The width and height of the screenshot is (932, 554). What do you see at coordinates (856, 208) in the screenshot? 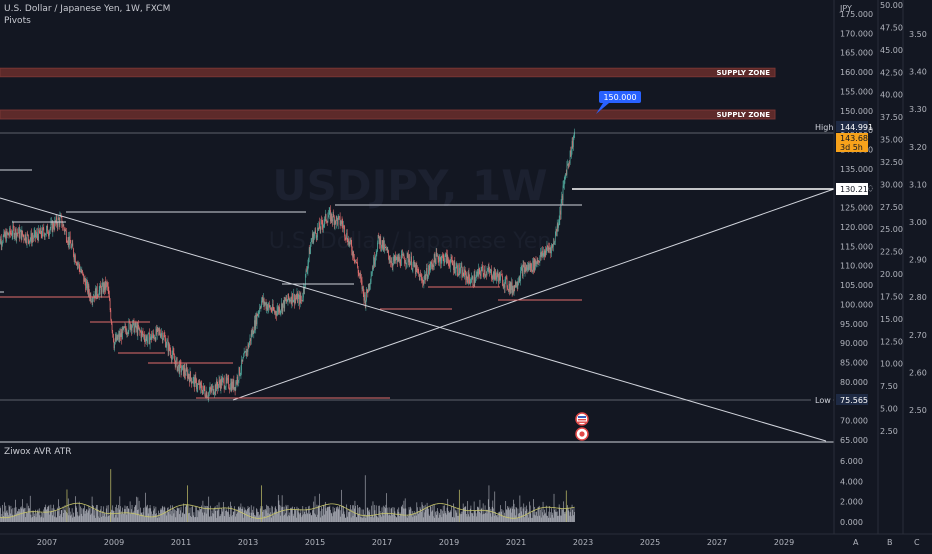
I see `price-tick-label: 125.000` at bounding box center [856, 208].